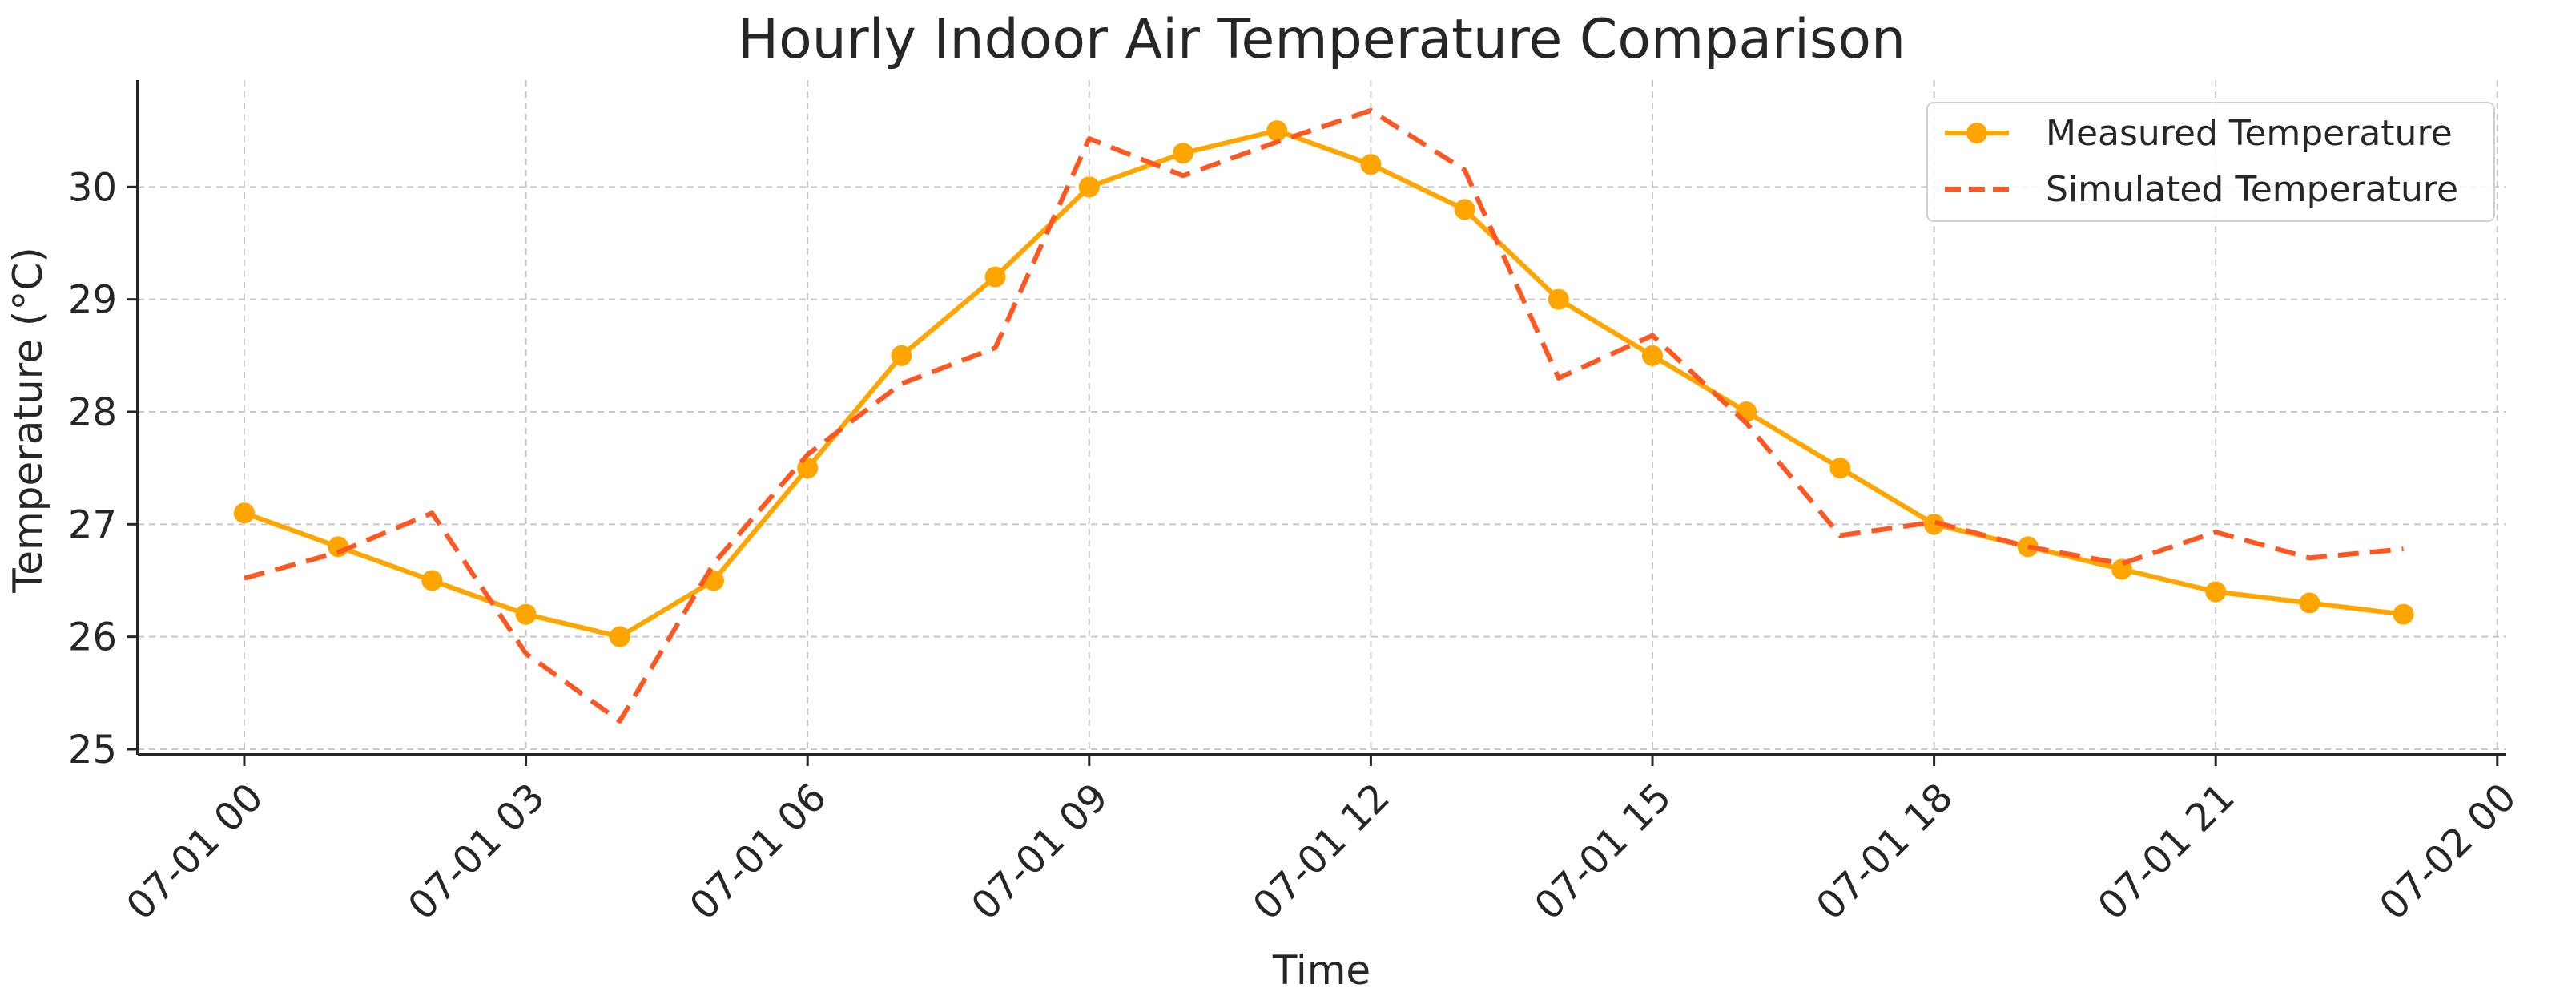  I want to click on y-tick-label: 26, so click(93, 637).